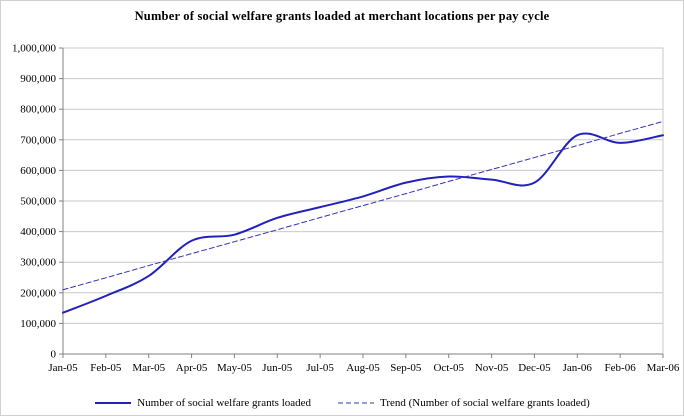 Image resolution: width=684 pixels, height=416 pixels. What do you see at coordinates (38, 232) in the screenshot?
I see `y-axis-label: 400,000` at bounding box center [38, 232].